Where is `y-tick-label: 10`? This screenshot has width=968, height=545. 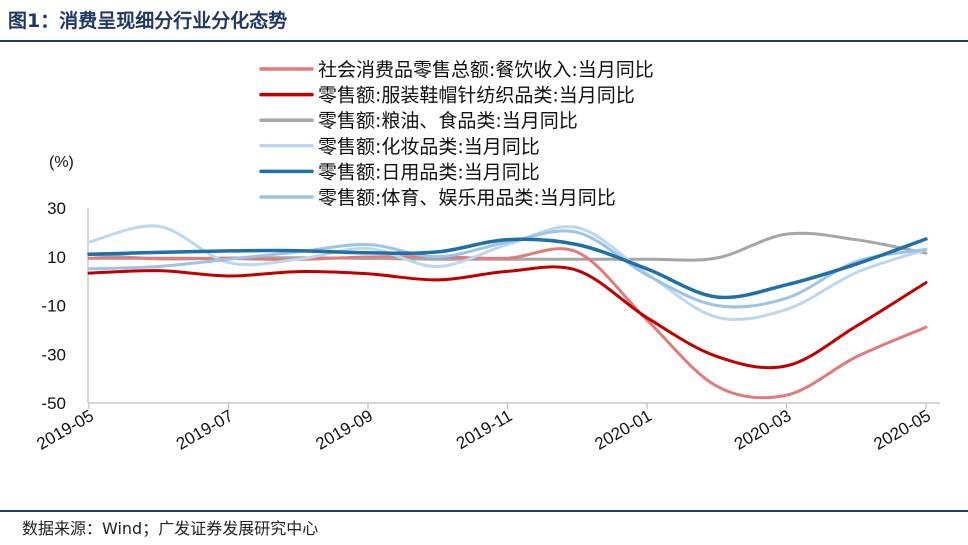 y-tick-label: 10 is located at coordinates (56, 257).